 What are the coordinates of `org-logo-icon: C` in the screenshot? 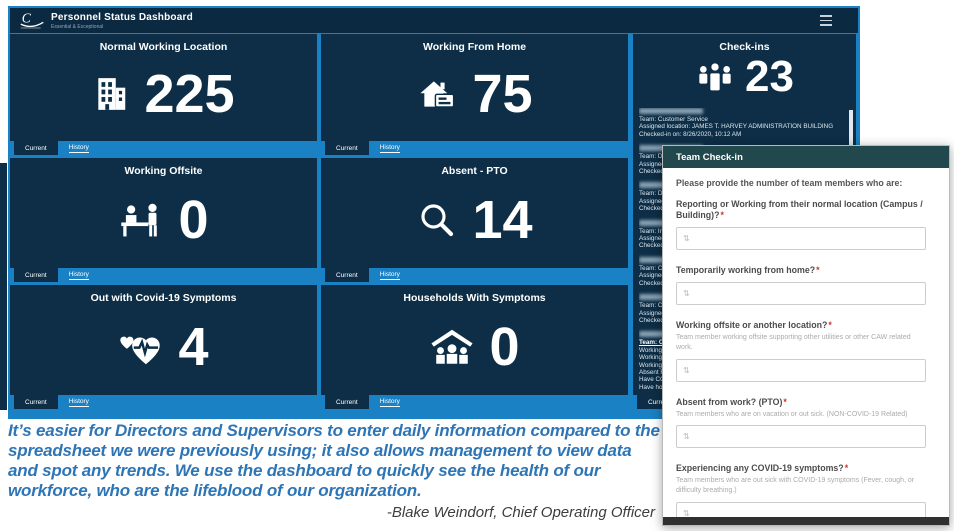 It's located at (32, 20).